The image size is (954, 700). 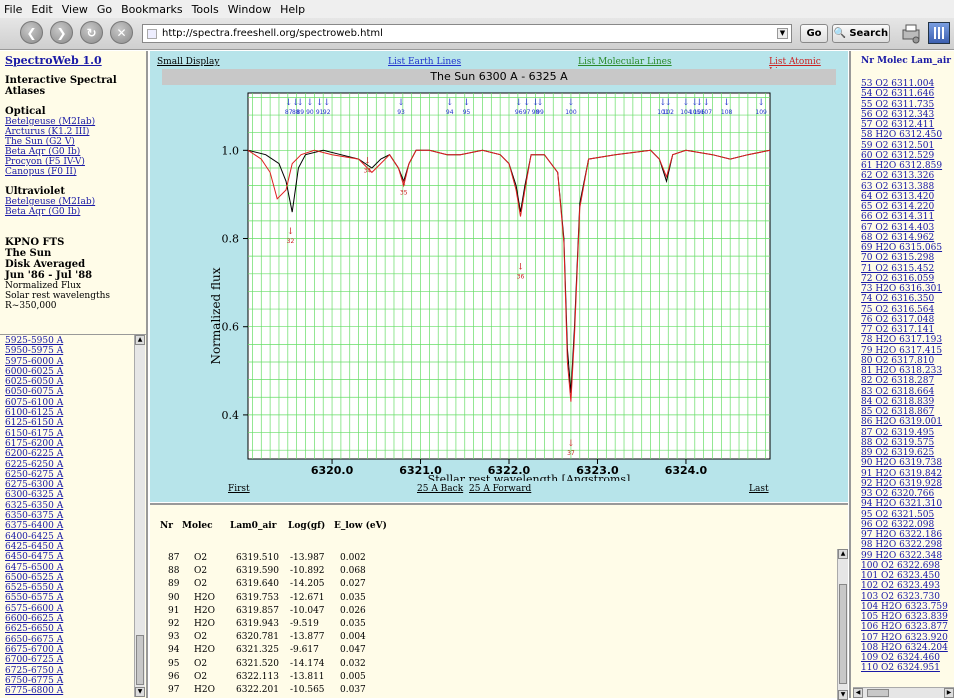 What do you see at coordinates (104, 9) in the screenshot?
I see `menu-go: Go` at bounding box center [104, 9].